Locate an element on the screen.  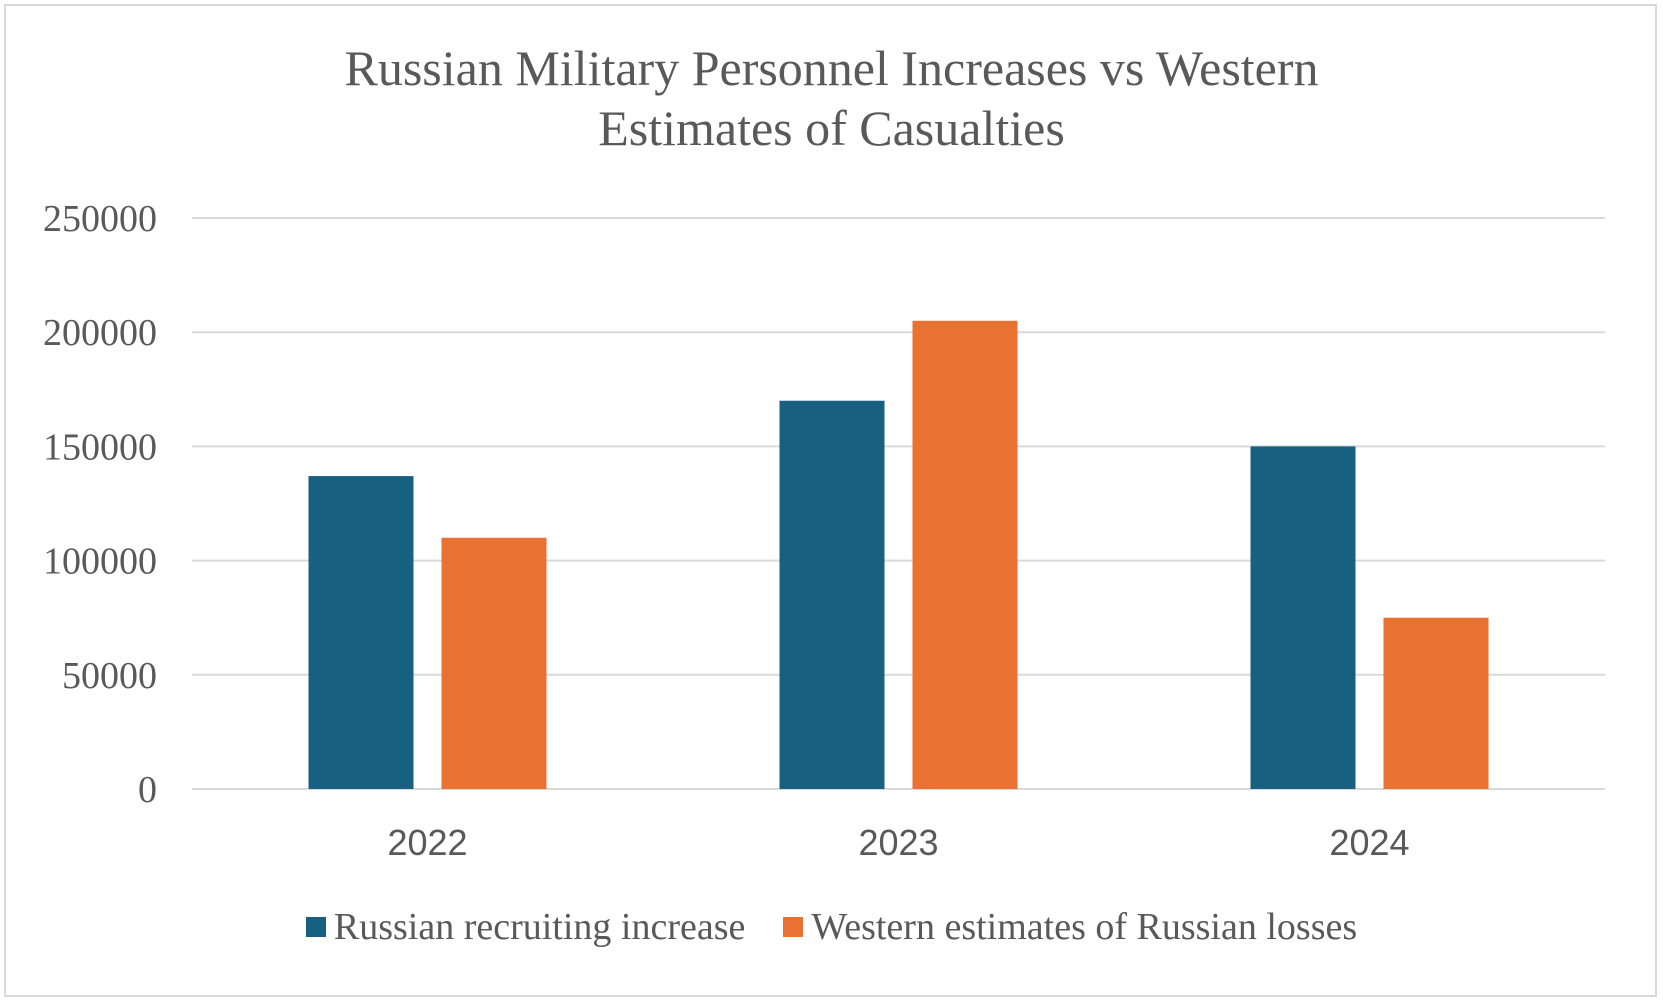
y-tick-label: 200000 is located at coordinates (100, 333).